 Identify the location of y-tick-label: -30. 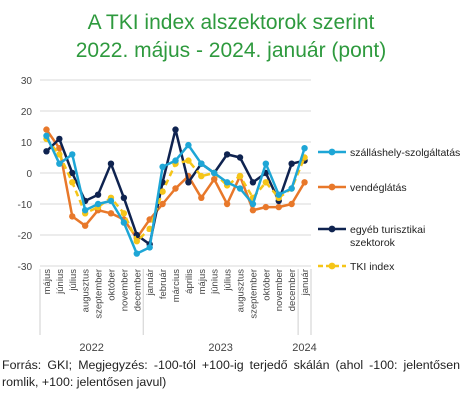
(25, 267).